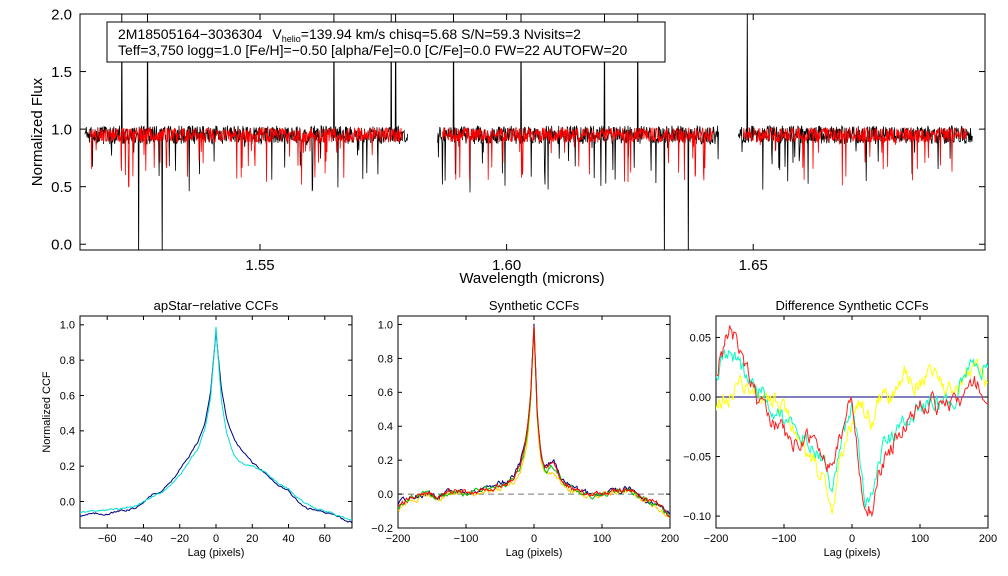  I want to click on synthetic_ccf-ytick-label: 1.0, so click(385, 325).